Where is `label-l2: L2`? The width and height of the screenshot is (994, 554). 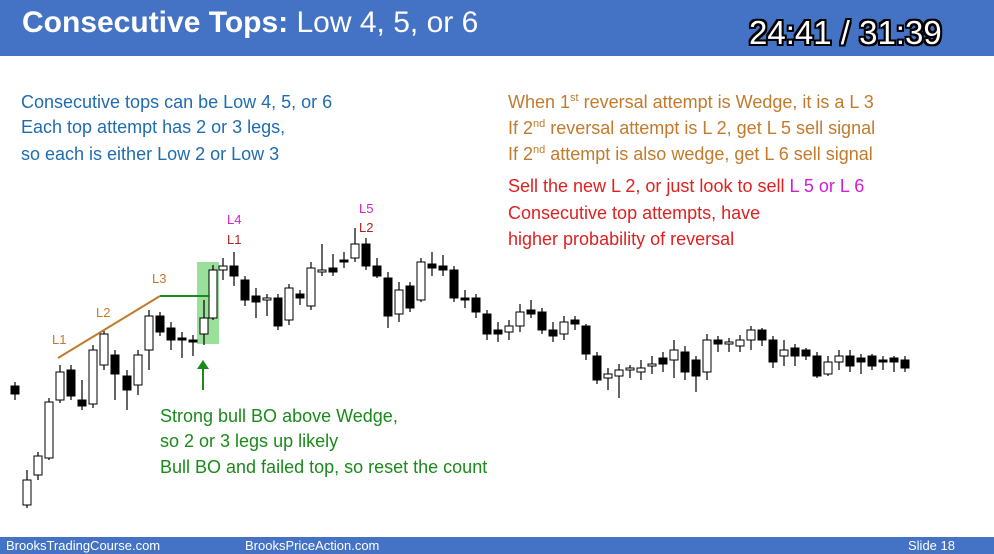
label-l2: L2 is located at coordinates (103, 312).